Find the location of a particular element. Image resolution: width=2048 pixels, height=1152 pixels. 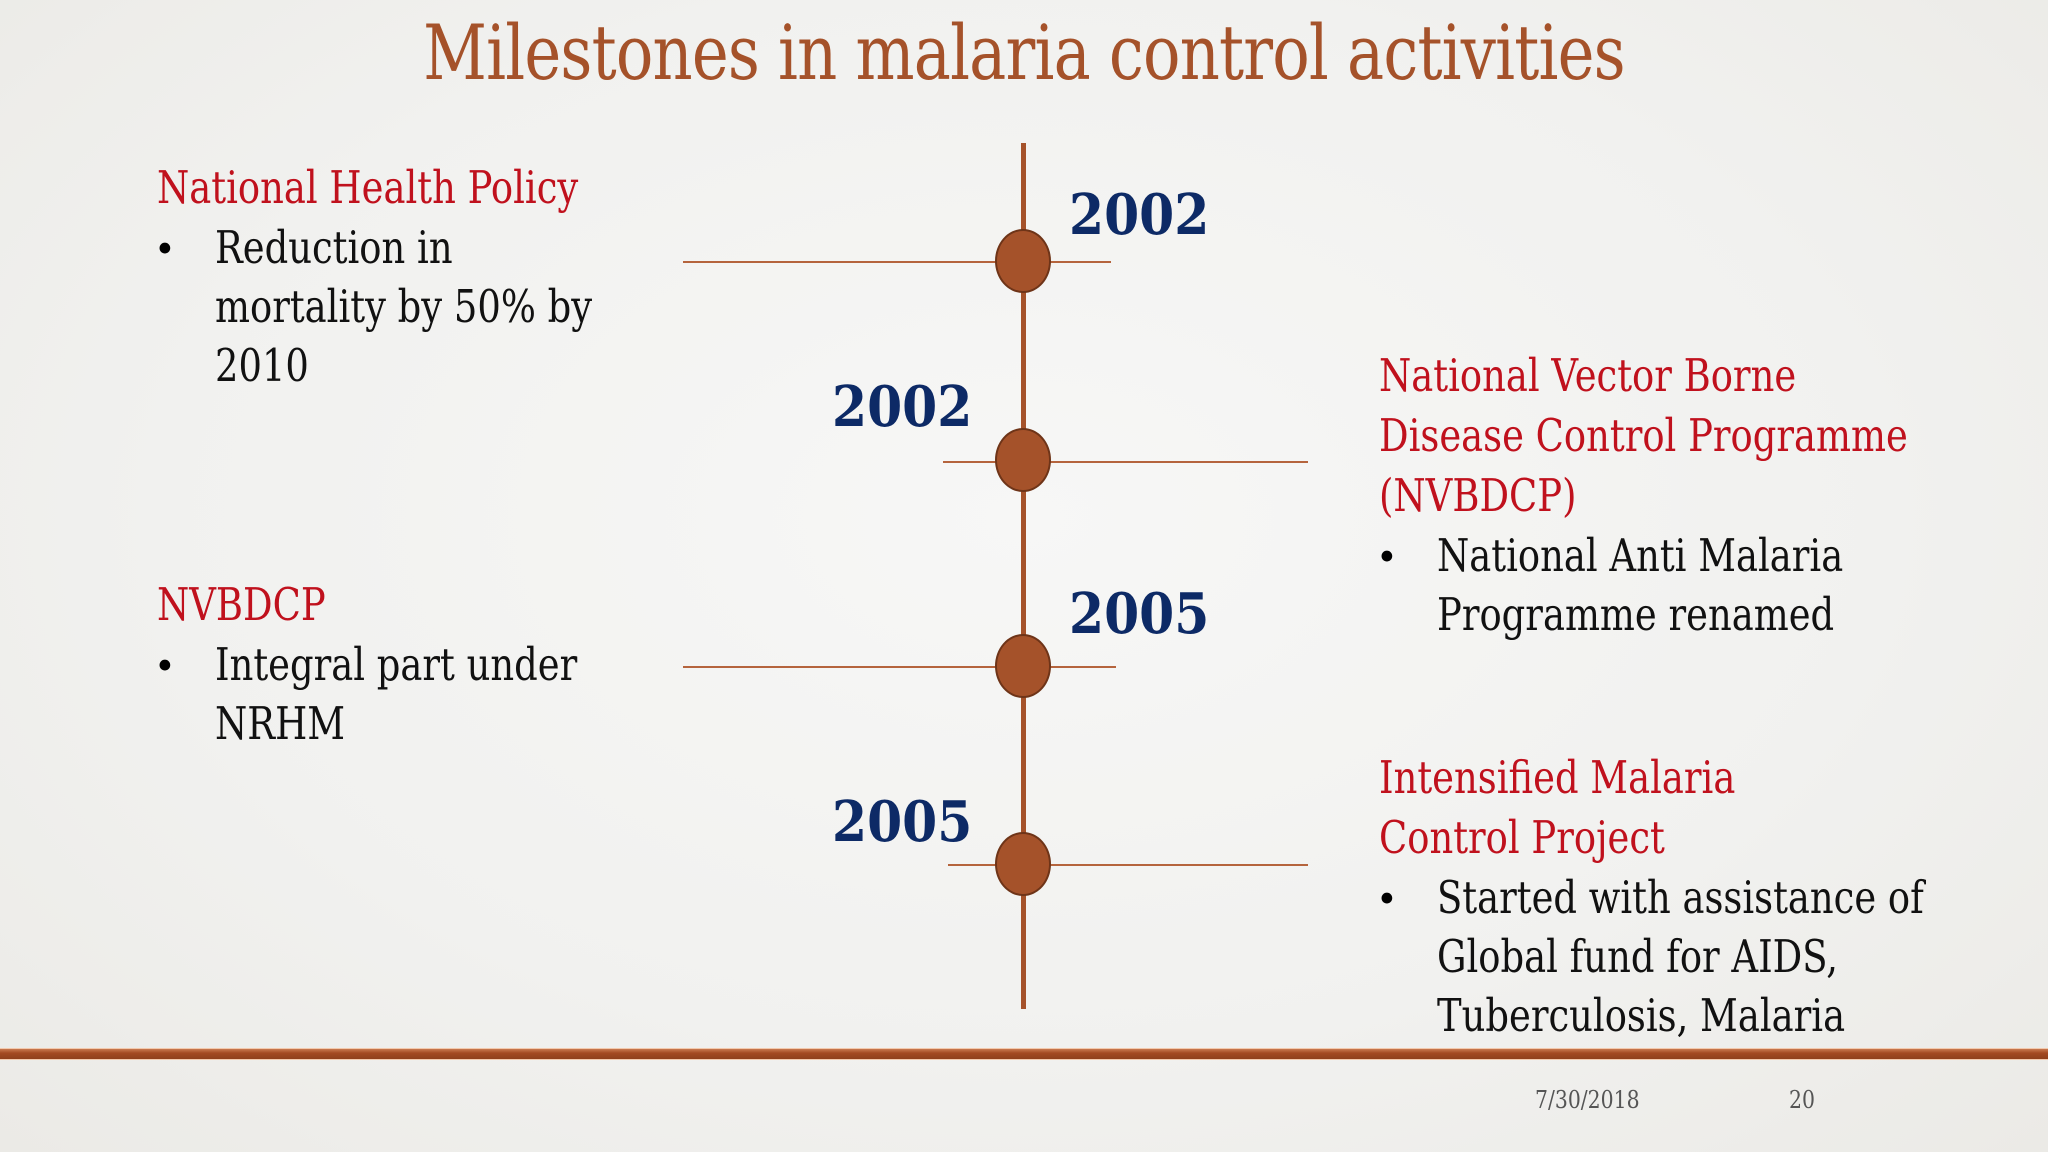

bullet-text: National Anti Malaria Programme renamed is located at coordinates (1640, 585).